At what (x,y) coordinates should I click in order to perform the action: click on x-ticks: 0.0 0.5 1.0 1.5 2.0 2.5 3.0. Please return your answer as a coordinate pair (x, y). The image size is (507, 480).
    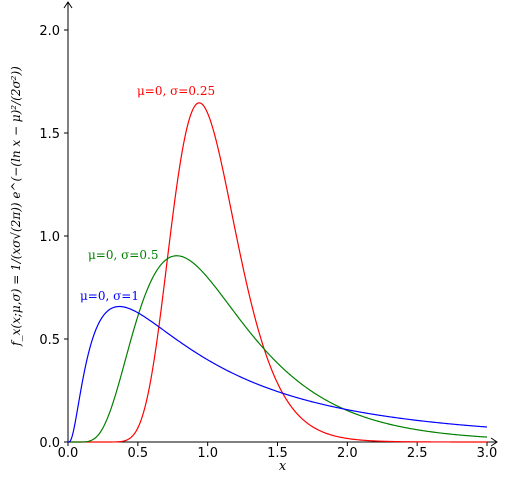
    Looking at the image, I should click on (278, 451).